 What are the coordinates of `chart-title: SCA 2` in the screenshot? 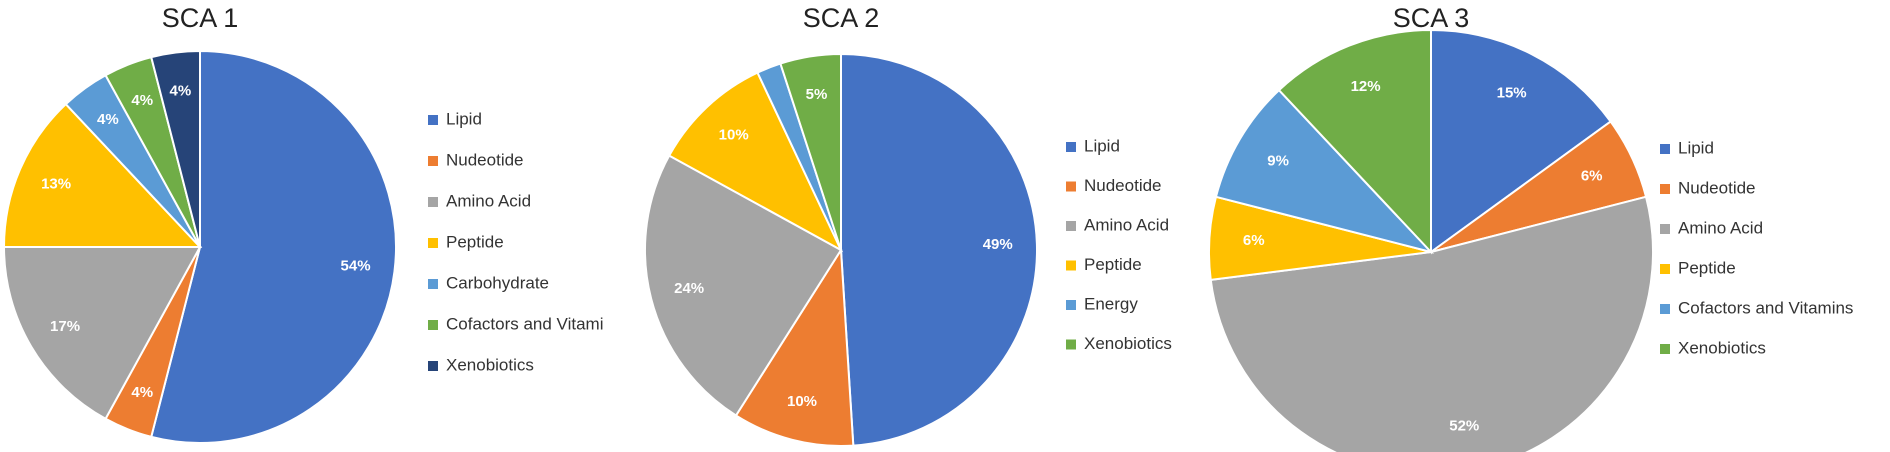 It's located at (841, 18).